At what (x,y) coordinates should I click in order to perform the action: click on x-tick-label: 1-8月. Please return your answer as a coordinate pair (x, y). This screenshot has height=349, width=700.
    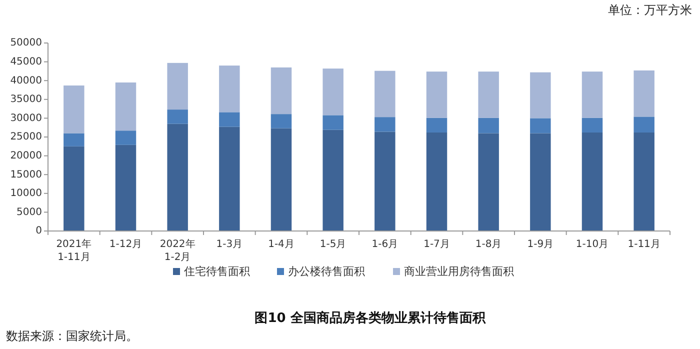
    Looking at the image, I should click on (488, 244).